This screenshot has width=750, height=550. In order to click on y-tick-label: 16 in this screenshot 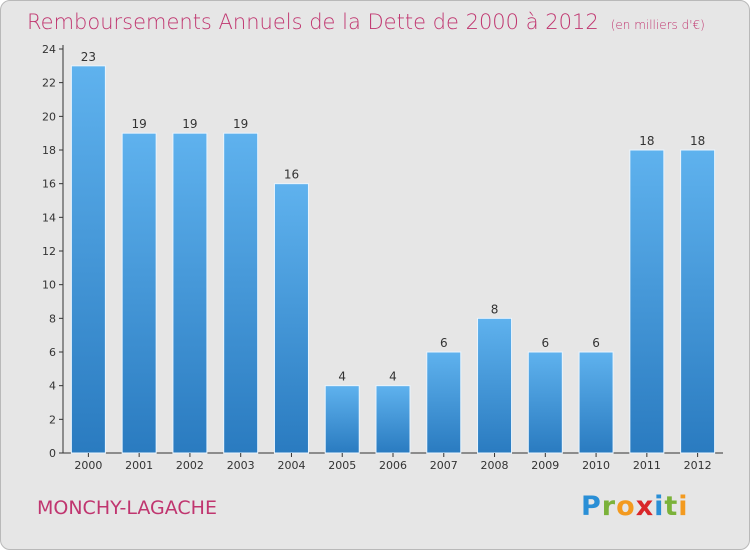, I will do `click(49, 184)`.